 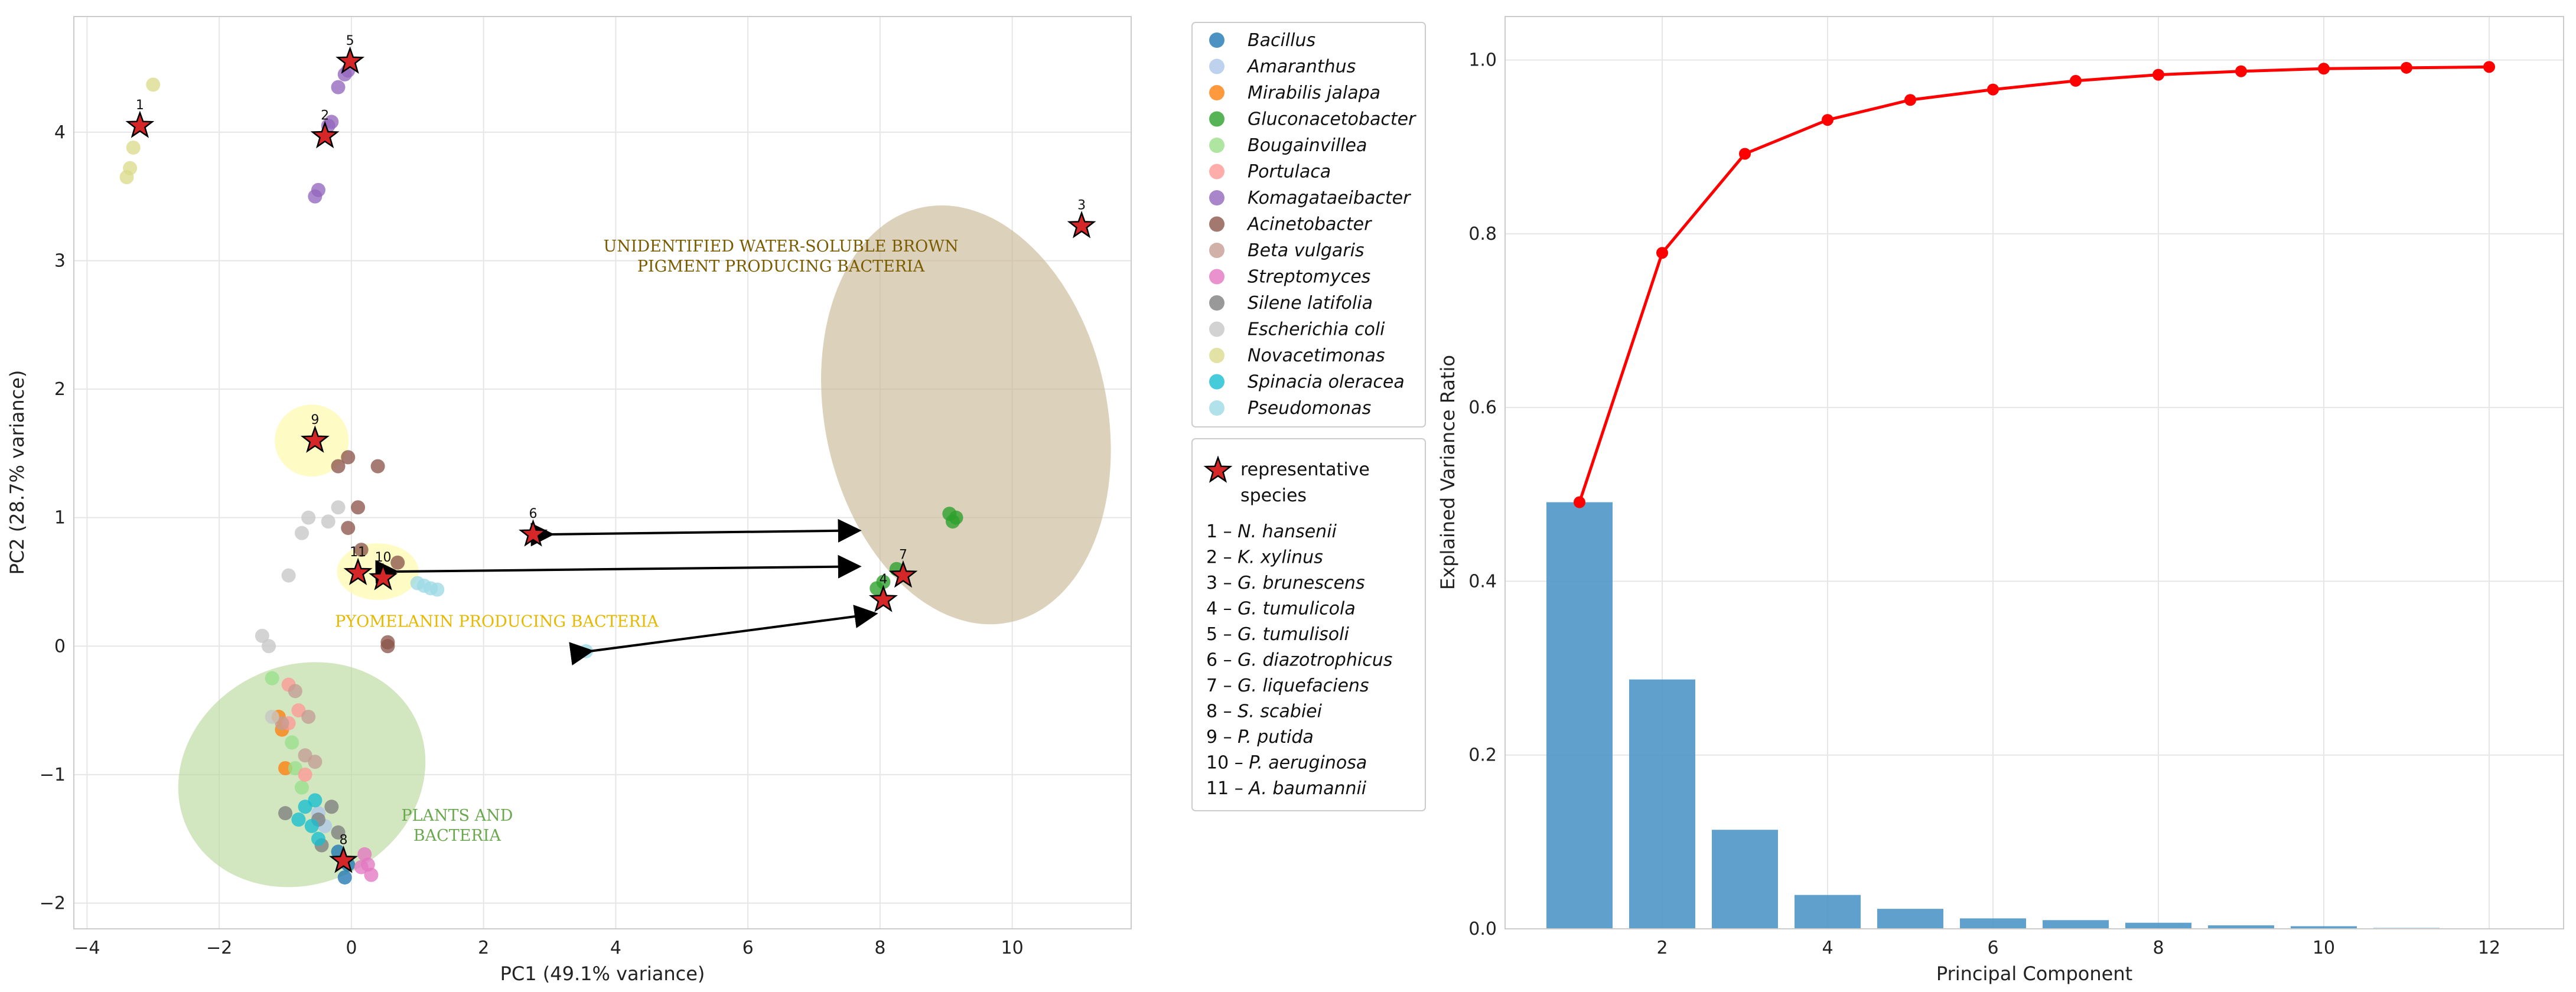 I want to click on representative-legend-item: 8 – S. scabiei, so click(x=1264, y=711).